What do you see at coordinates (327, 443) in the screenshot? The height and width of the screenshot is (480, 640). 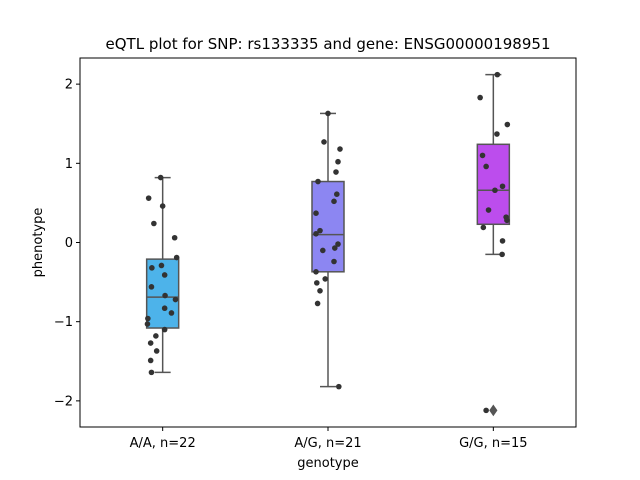 I see `x-tick-label: A/G, n=21` at bounding box center [327, 443].